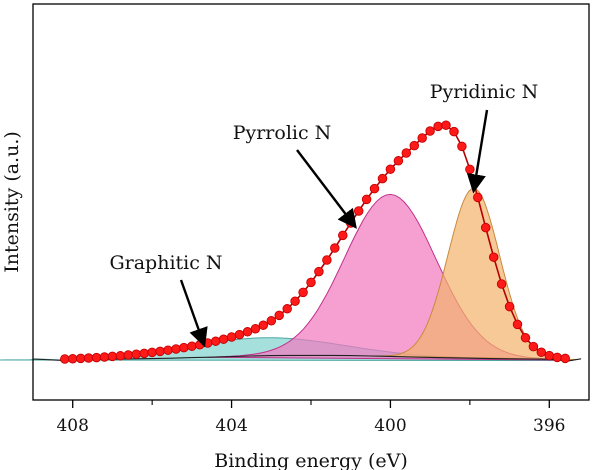 The width and height of the screenshot is (600, 470). I want to click on annotation-arrow-pyrrolic-n, so click(326, 189).